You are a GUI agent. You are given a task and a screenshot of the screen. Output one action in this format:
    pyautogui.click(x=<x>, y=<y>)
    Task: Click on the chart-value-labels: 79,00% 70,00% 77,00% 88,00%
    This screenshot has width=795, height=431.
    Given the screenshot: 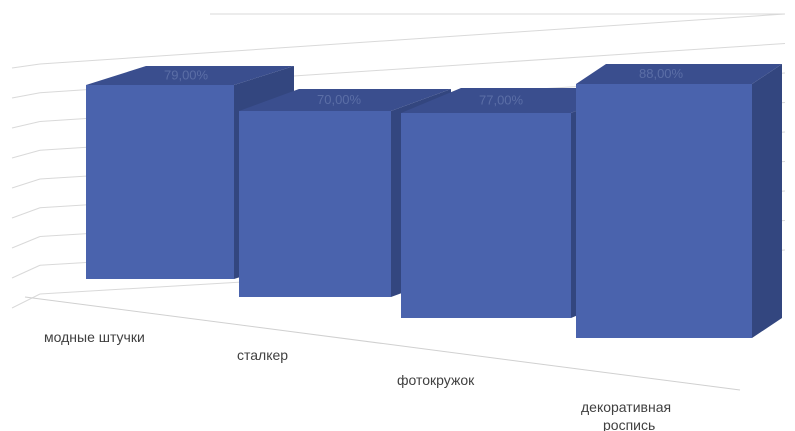 What is the action you would take?
    pyautogui.click(x=424, y=87)
    